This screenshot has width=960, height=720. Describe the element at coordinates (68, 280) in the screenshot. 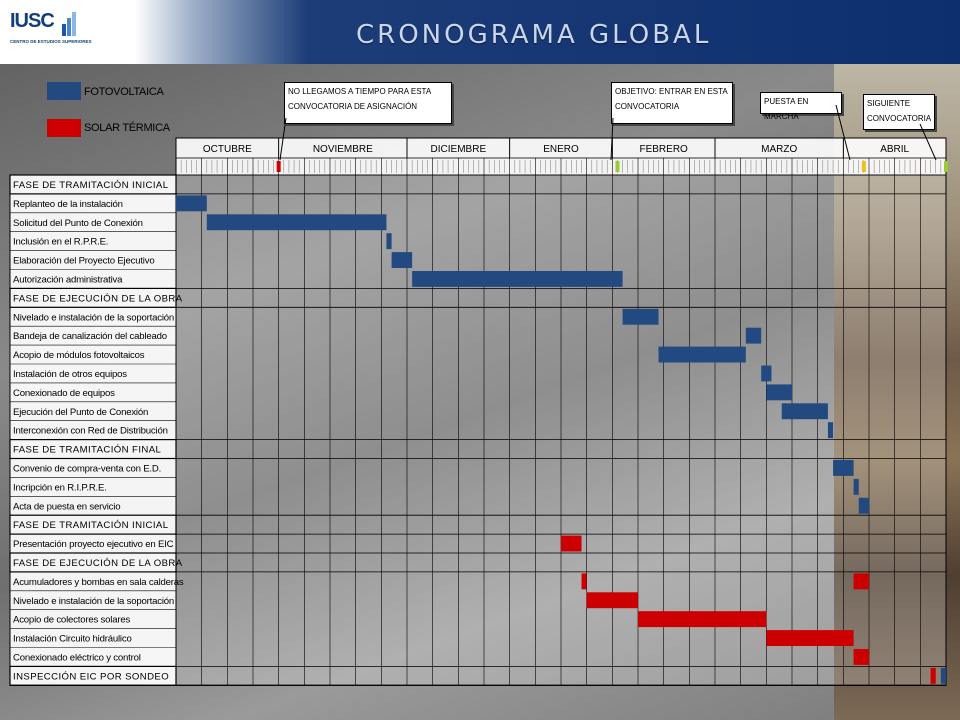

I see `task-label: Autorización administrativa` at that location.